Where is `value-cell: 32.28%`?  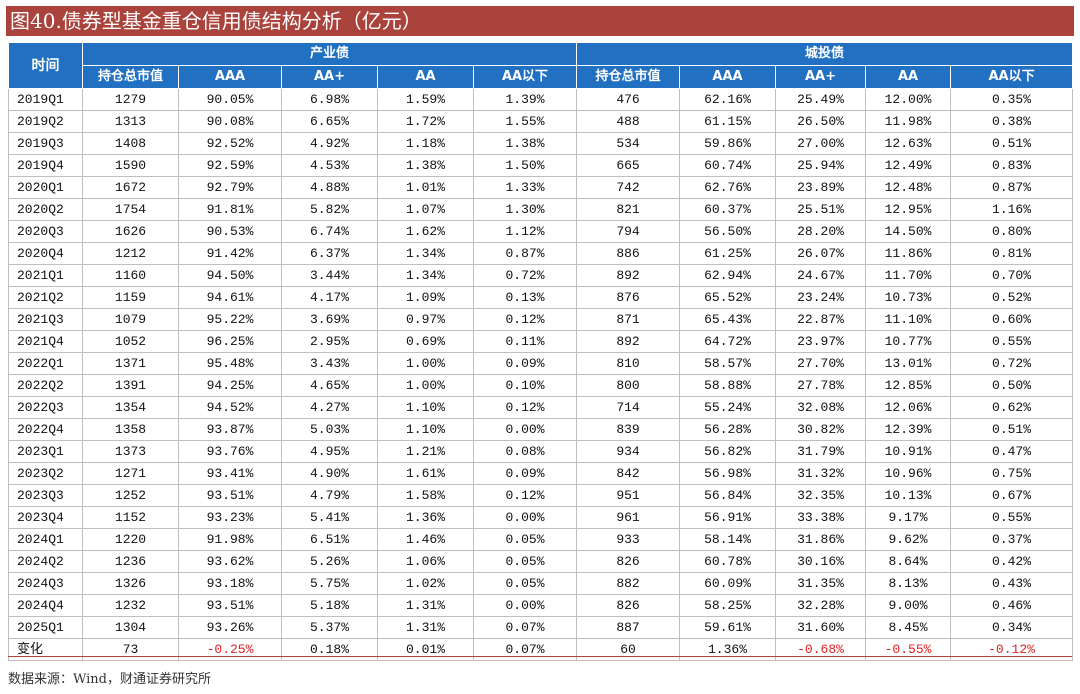
value-cell: 32.28% is located at coordinates (821, 605).